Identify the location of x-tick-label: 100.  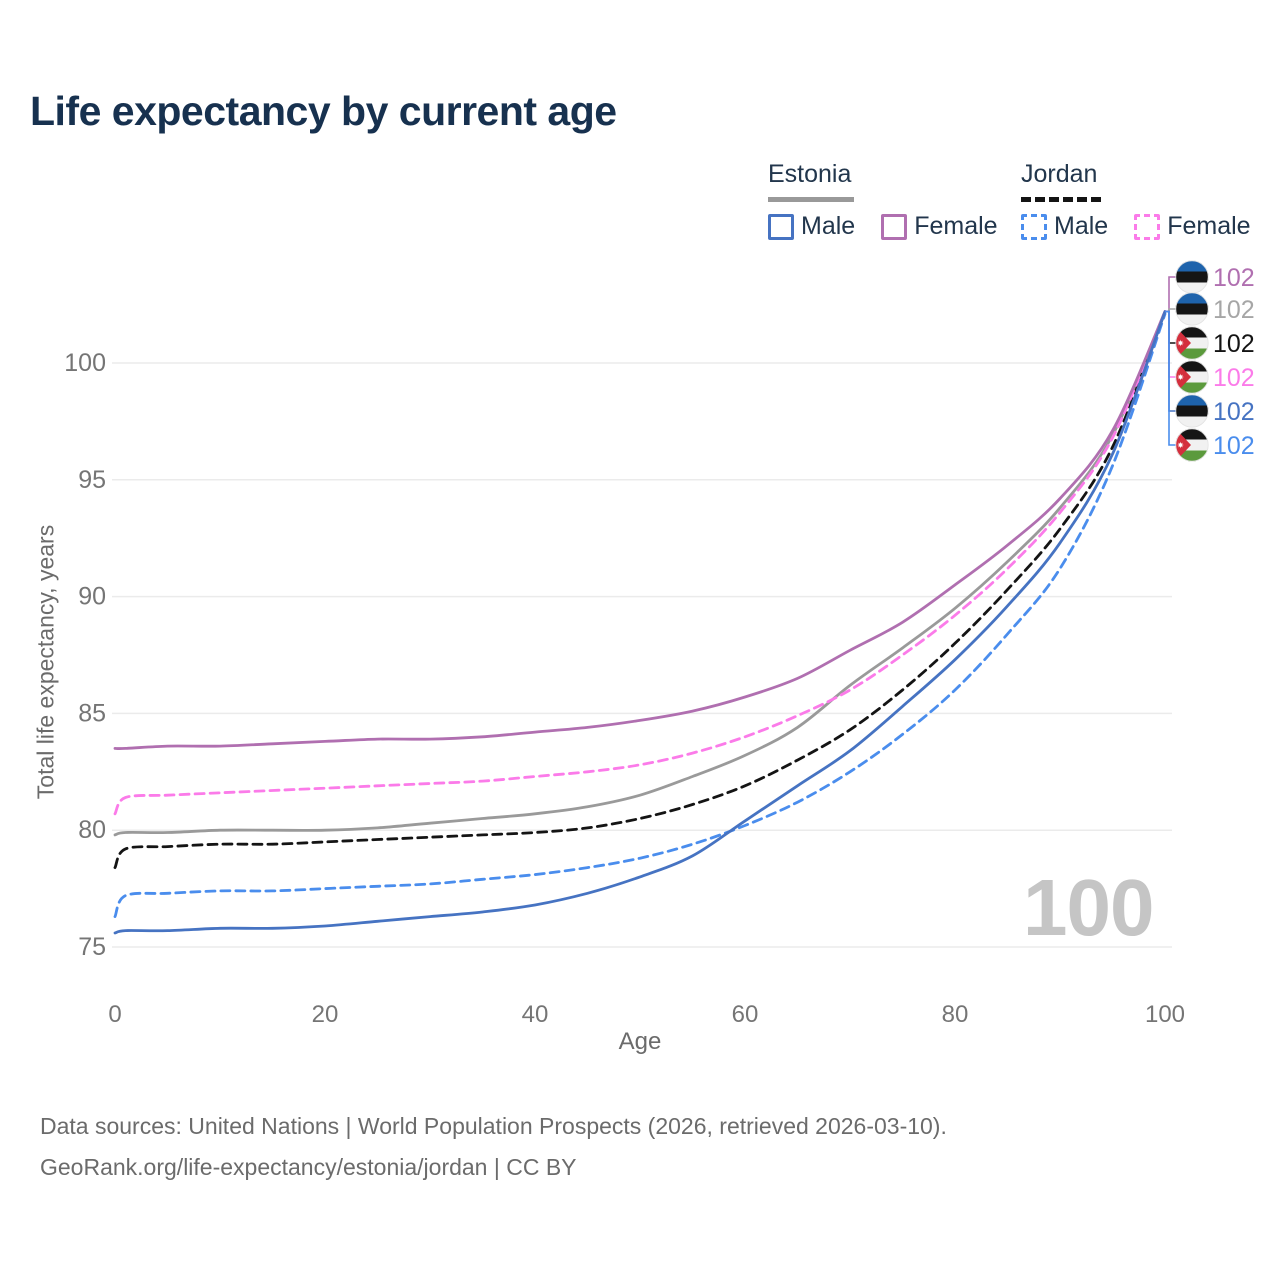
(1165, 1014).